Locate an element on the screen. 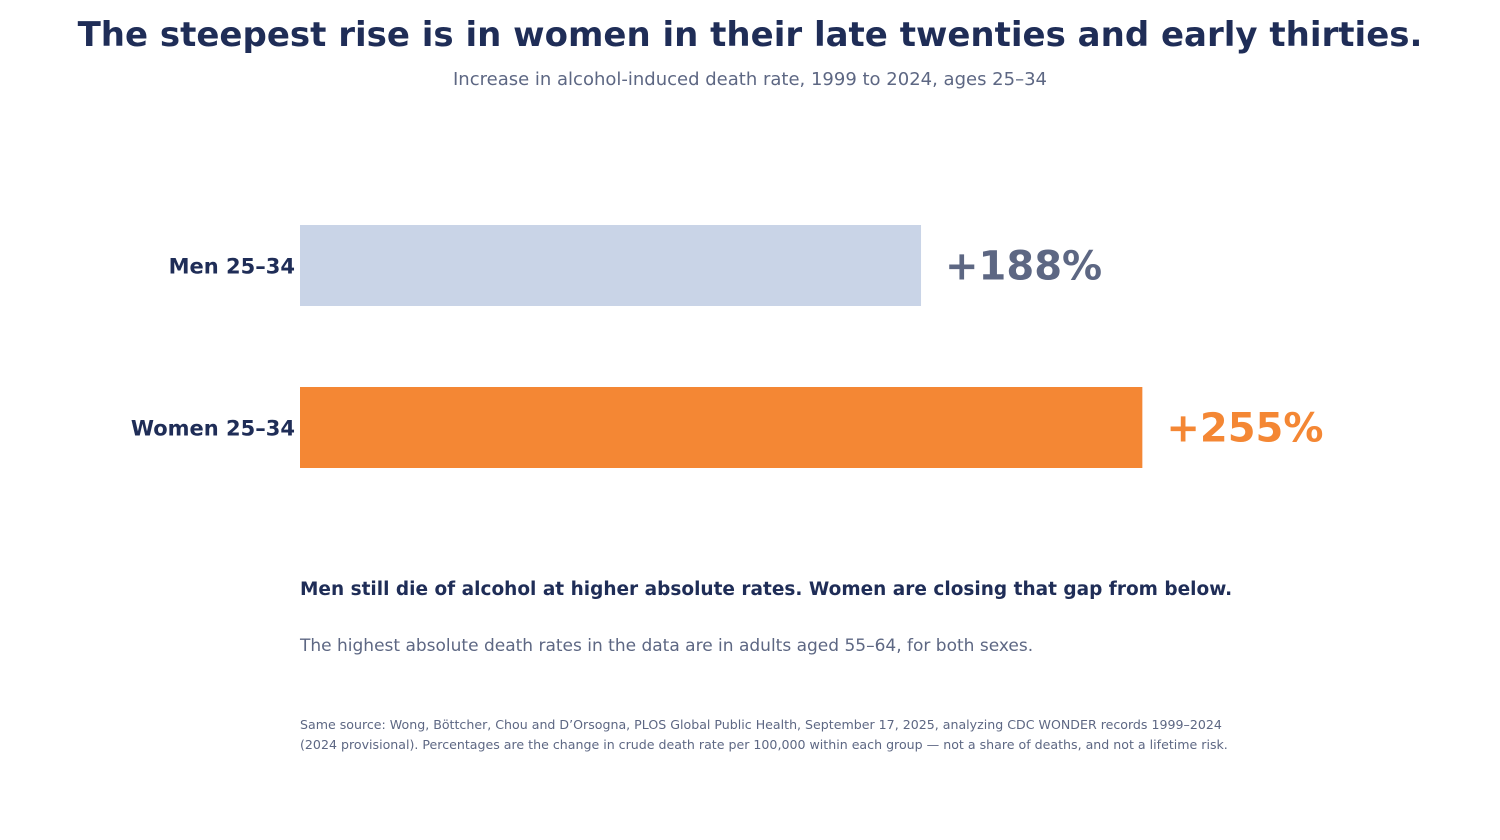  bar-women is located at coordinates (721, 427).